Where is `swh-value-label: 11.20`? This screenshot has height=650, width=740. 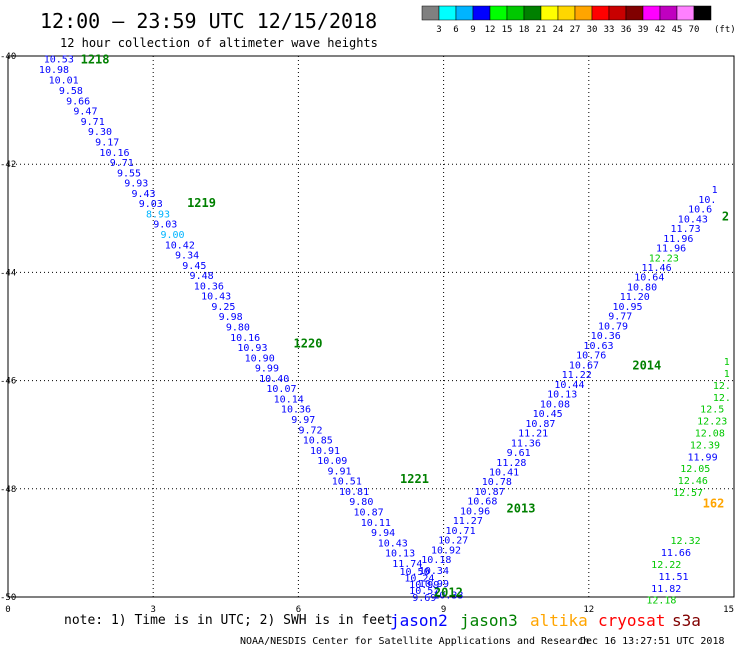 swh-value-label: 11.20 is located at coordinates (635, 297).